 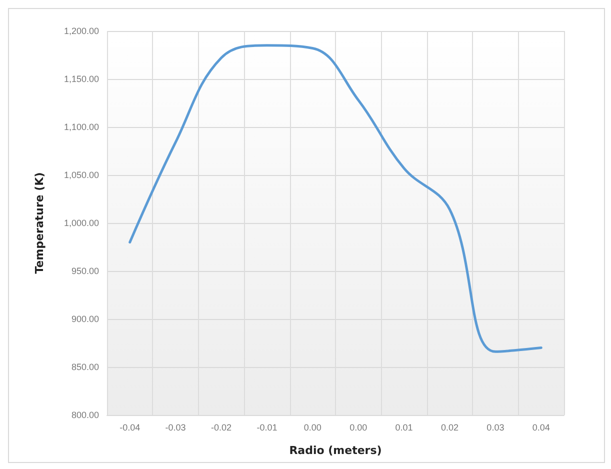 What do you see at coordinates (85, 319) in the screenshot?
I see `y-tick-label: 900.00` at bounding box center [85, 319].